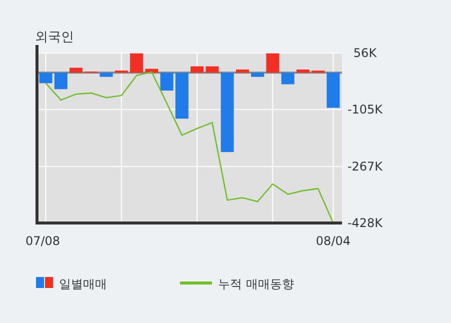 The image size is (451, 323). What do you see at coordinates (333, 241) in the screenshot?
I see `x-tick-label: 08/04` at bounding box center [333, 241].